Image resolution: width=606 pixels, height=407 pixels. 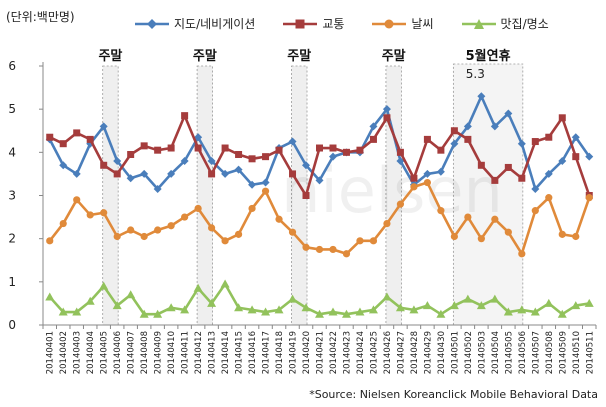 What do you see at coordinates (267, 352) in the screenshot?
I see `x-tick-label-20140417: 20140417` at bounding box center [267, 352].